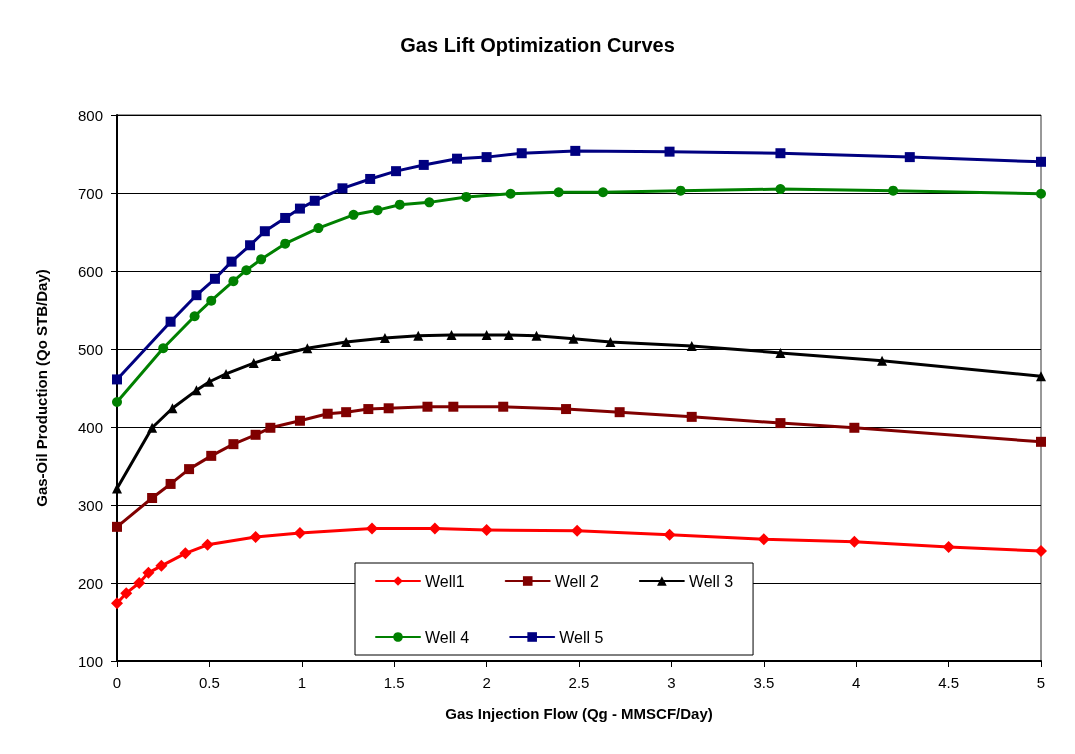  Describe the element at coordinates (209, 682) in the screenshot. I see `x-tick-label: 0.5` at that location.